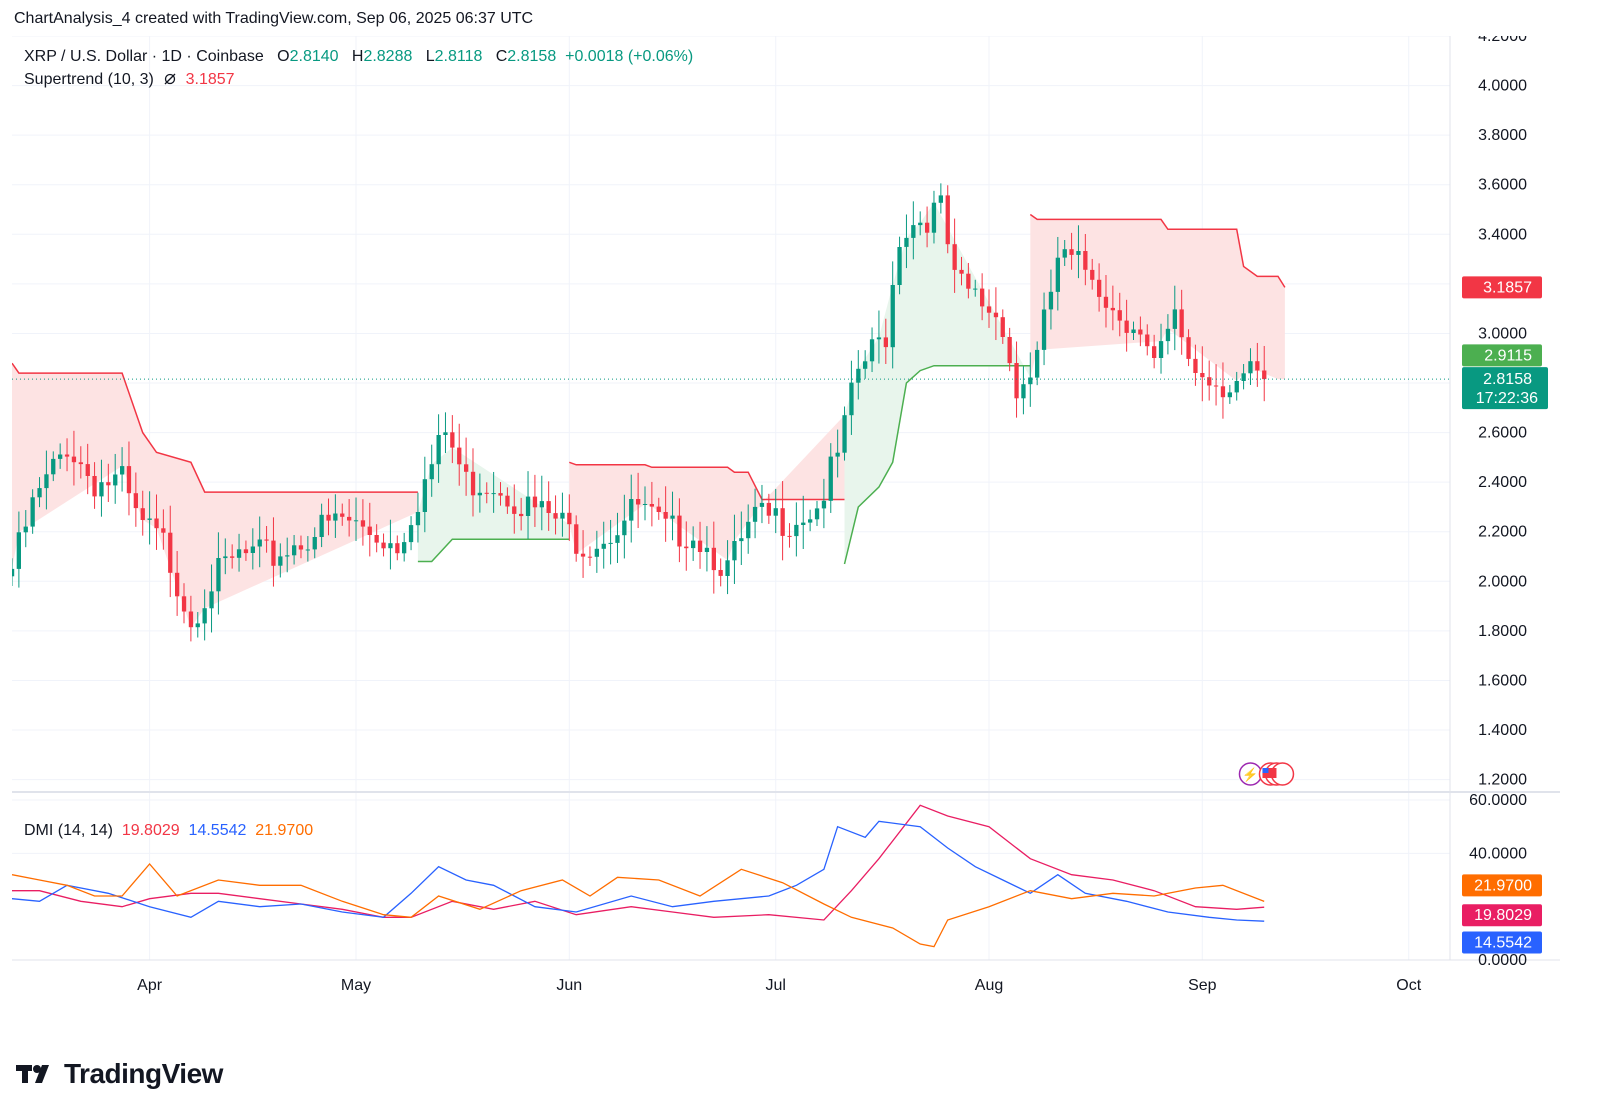 This screenshot has width=1600, height=1102. Describe the element at coordinates (89, 79) in the screenshot. I see `supertrend-label: Supertrend (10, 3)` at that location.